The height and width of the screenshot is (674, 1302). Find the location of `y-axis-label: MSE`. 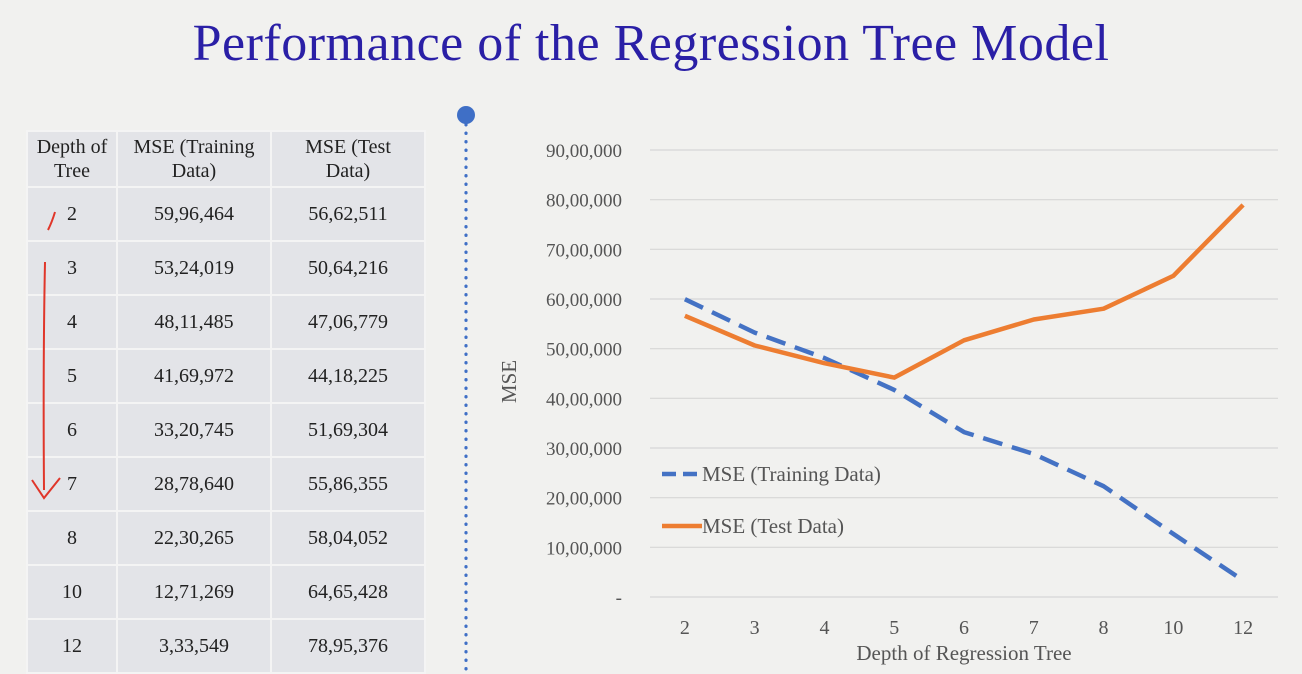

y-axis-label: MSE is located at coordinates (509, 381).